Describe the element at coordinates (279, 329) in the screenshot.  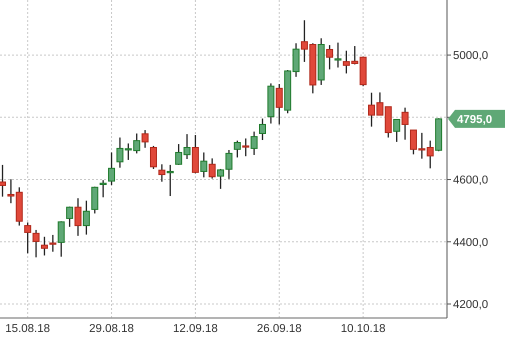
I see `x-tick-label: 26.09.18` at that location.